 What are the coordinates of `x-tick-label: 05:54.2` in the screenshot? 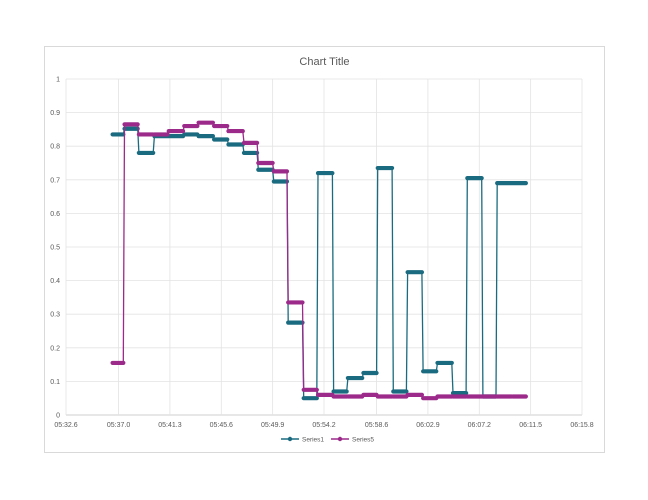 It's located at (323, 425).